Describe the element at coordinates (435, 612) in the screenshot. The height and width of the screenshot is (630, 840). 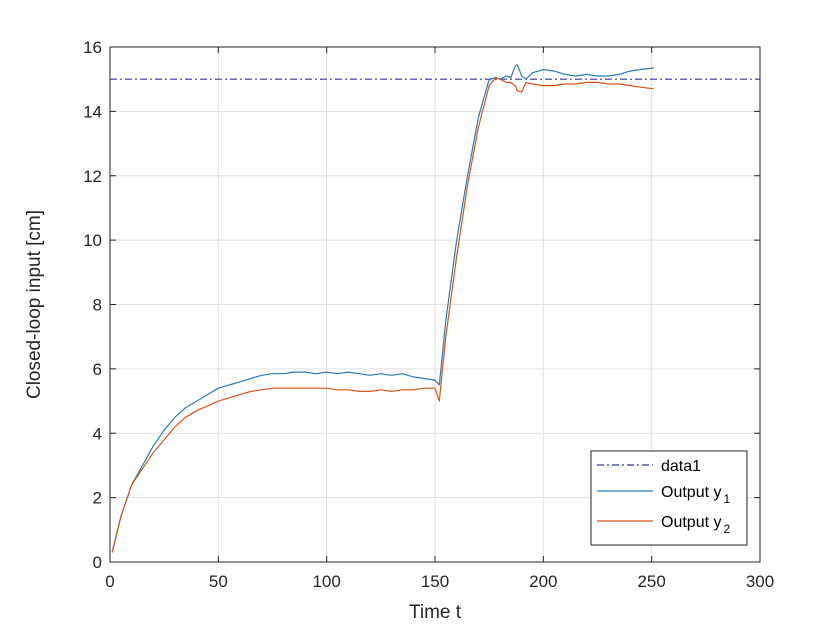
I see `x-axis-label: Time t` at that location.